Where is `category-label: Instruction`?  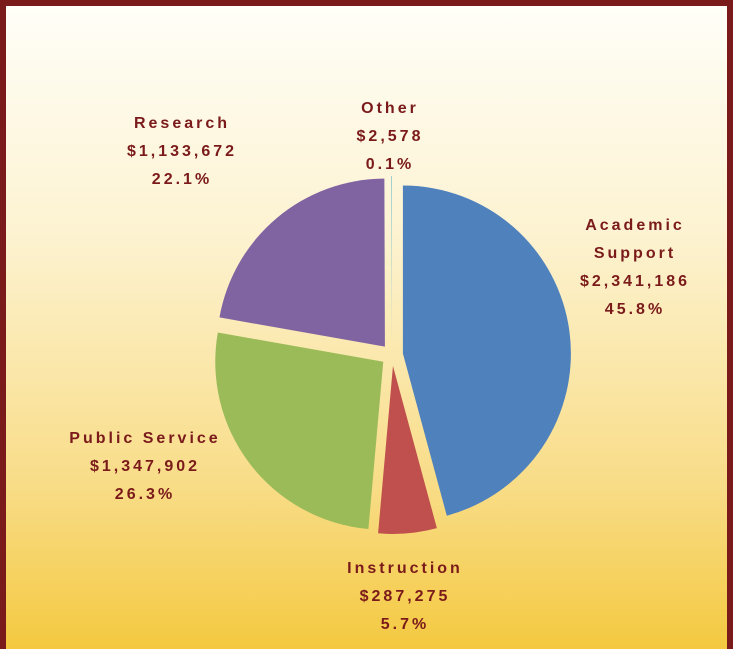 category-label: Instruction is located at coordinates (405, 568).